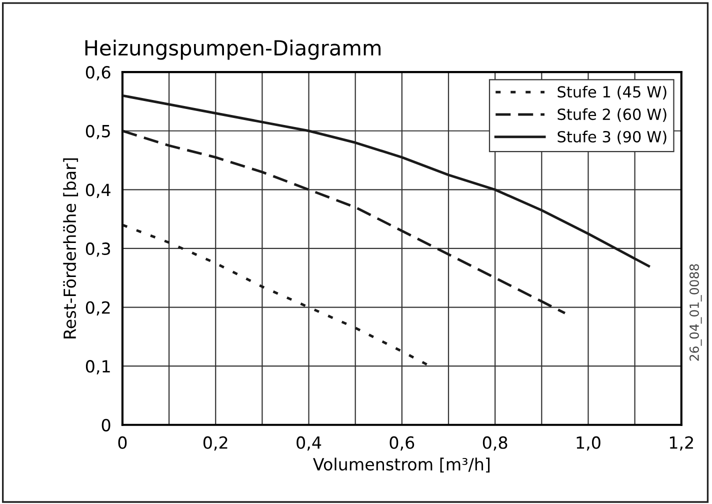 The height and width of the screenshot is (504, 712). What do you see at coordinates (98, 367) in the screenshot?
I see `y-tick-label: 0,1` at bounding box center [98, 367].